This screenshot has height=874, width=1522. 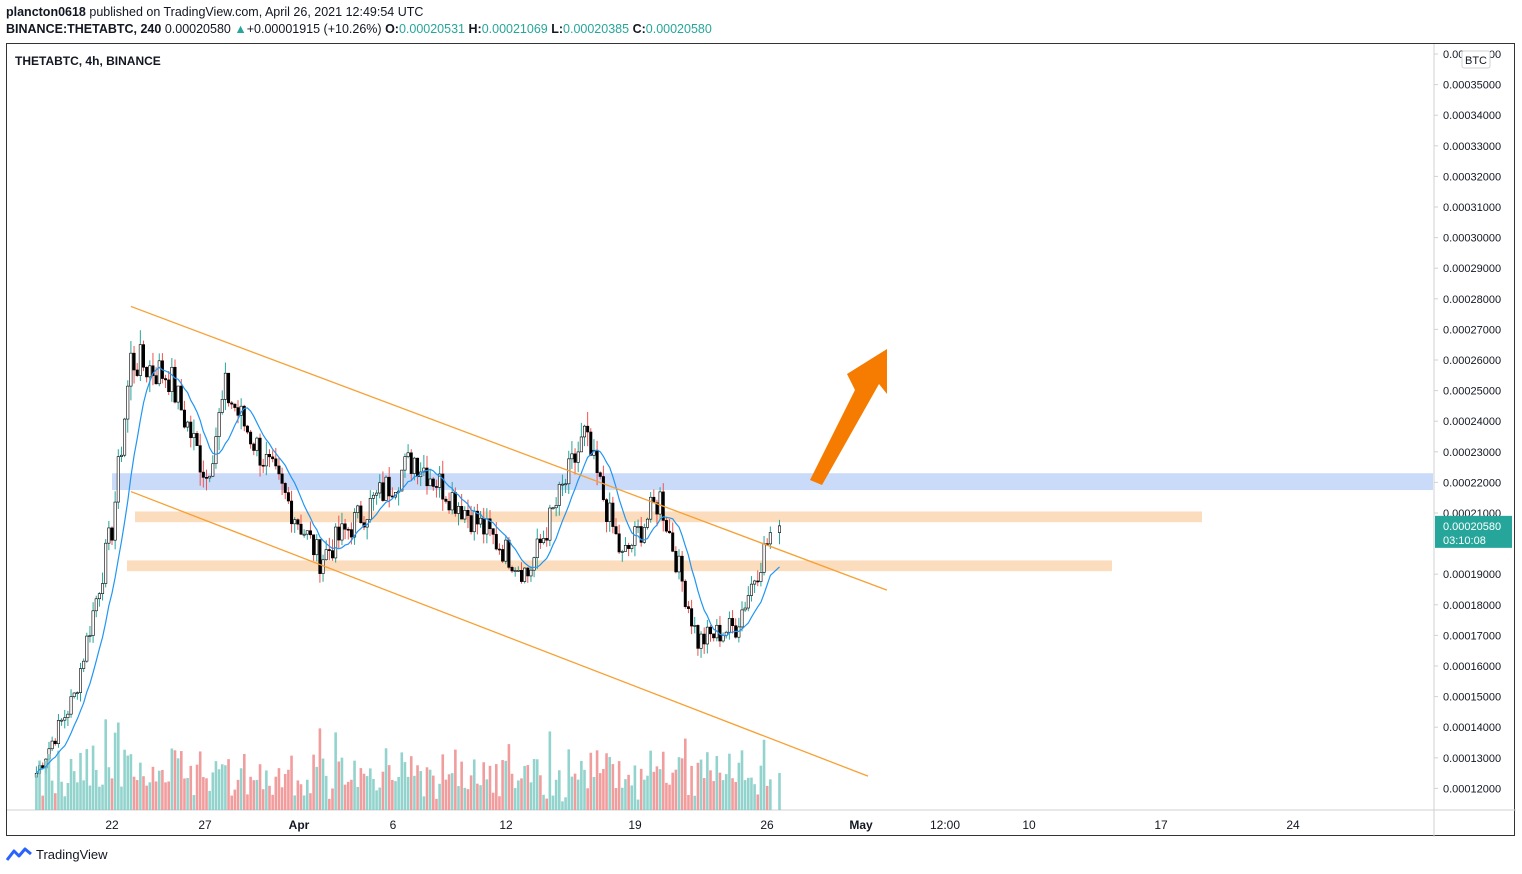 What do you see at coordinates (668, 517) in the screenshot?
I see `zone-orange-upper` at bounding box center [668, 517].